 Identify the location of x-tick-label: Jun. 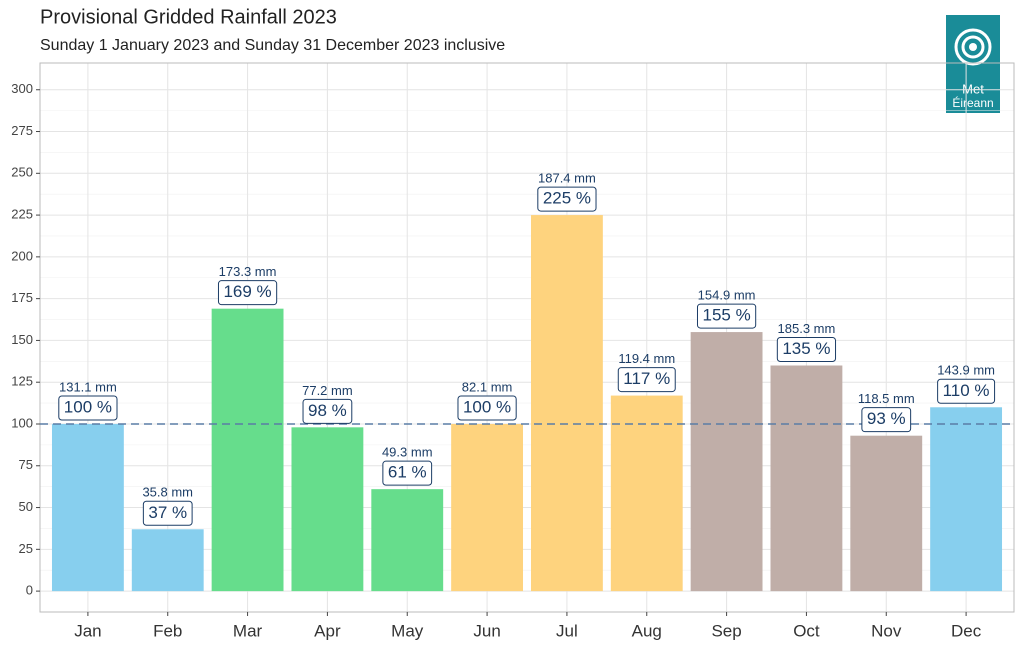
(486, 630).